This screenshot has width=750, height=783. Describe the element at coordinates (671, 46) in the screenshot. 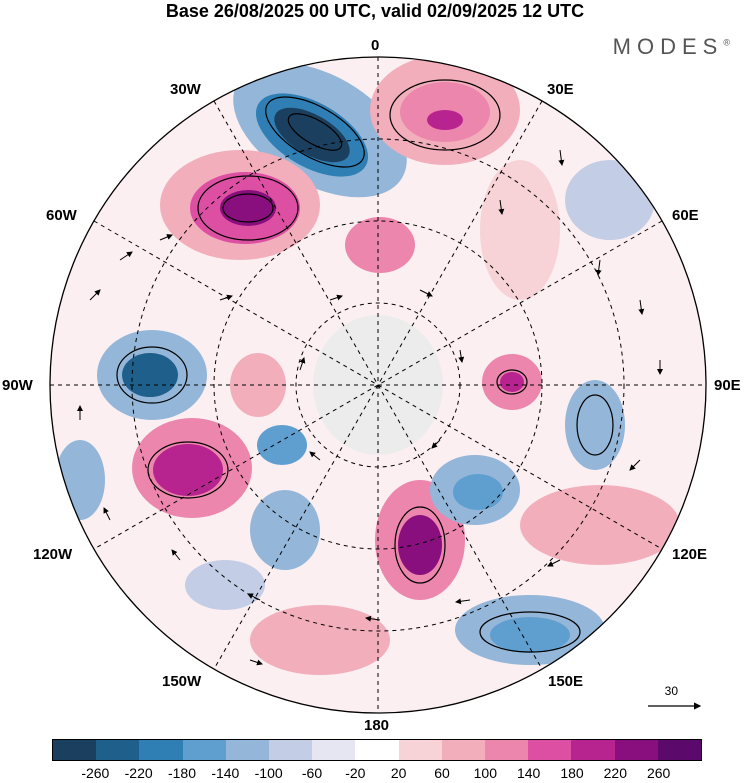

I see `brand-logo: MODES®` at that location.